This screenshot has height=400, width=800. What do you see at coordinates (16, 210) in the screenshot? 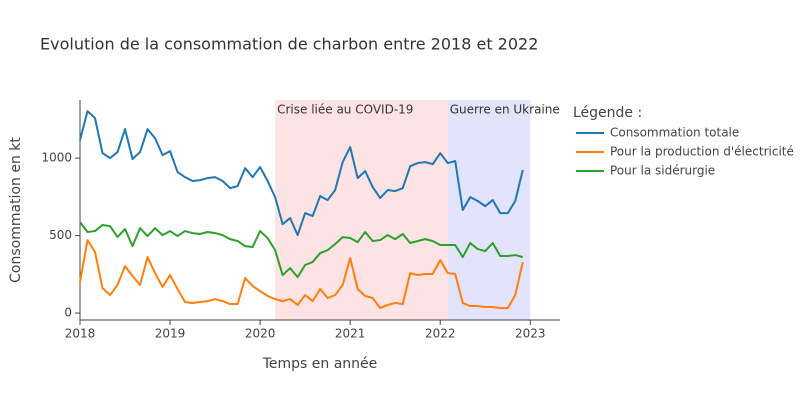
I see `y-axis-title: Consommation en kt` at bounding box center [16, 210].